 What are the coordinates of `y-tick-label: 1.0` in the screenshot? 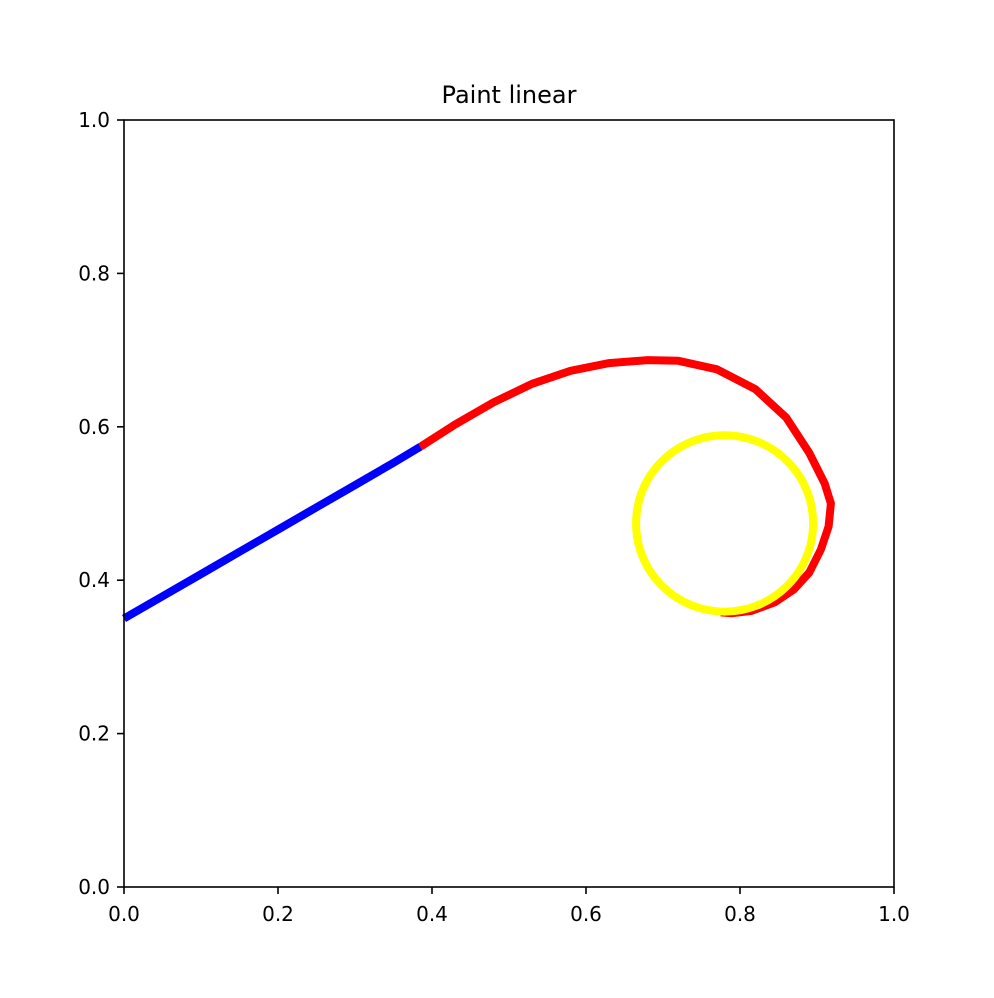 It's located at (94, 120).